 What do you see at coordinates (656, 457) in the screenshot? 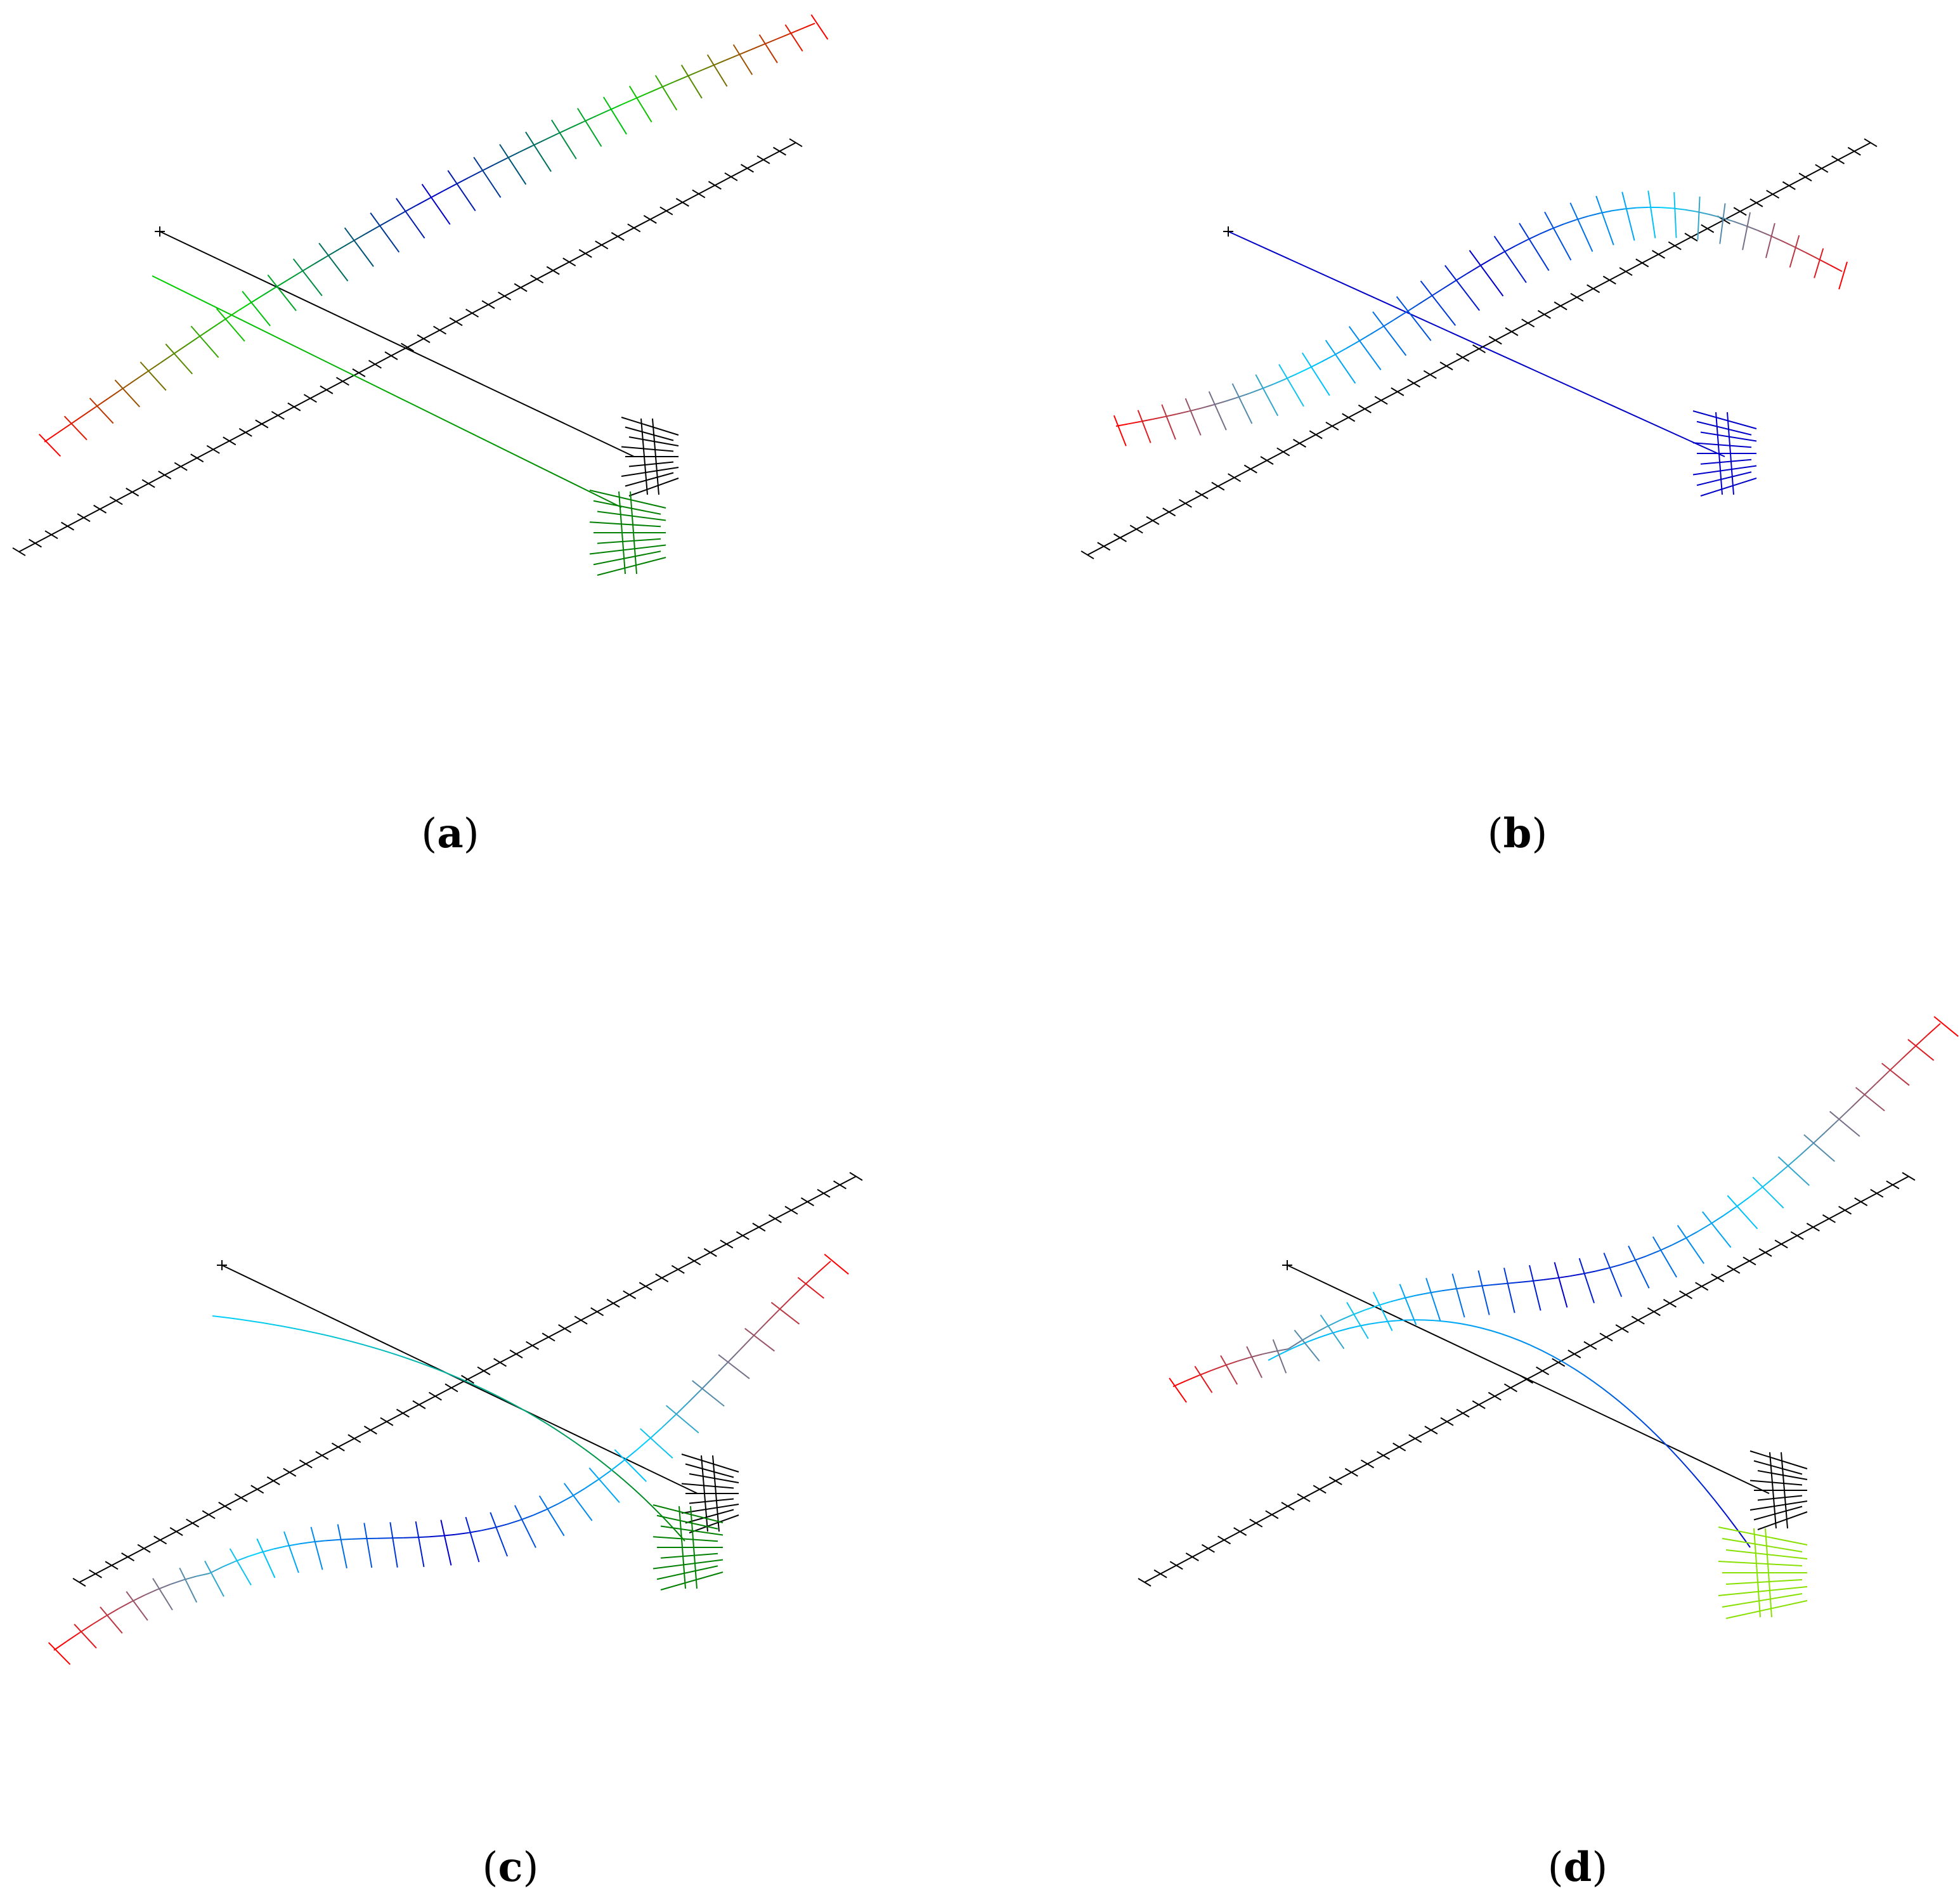
I see `panel-a-ref-tail-spar` at bounding box center [656, 457].